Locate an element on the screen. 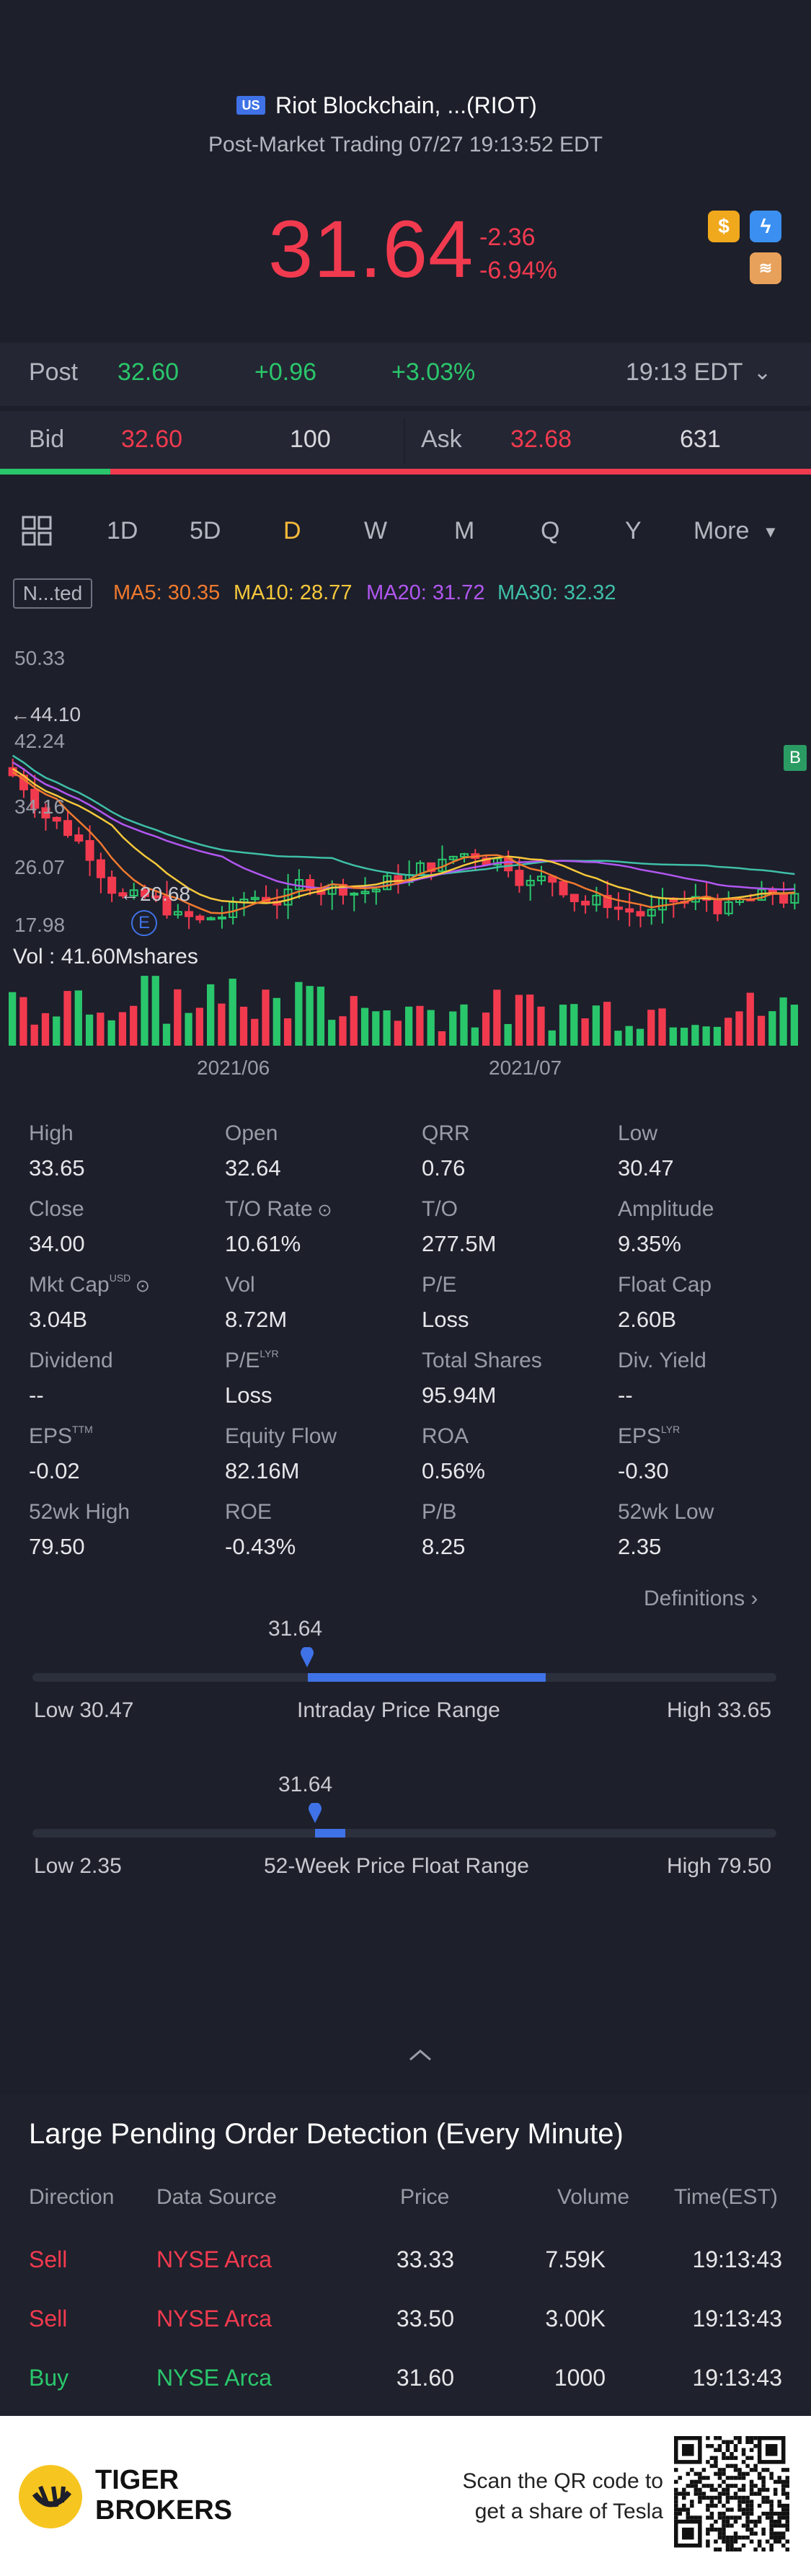 Image resolution: width=811 pixels, height=2576 pixels. week52-marker-icon is located at coordinates (315, 1812).